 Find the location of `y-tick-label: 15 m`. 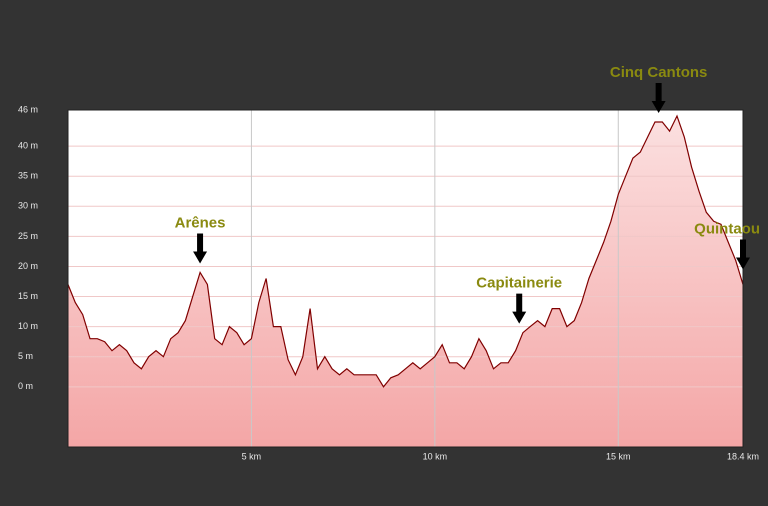

y-tick-label: 15 m is located at coordinates (28, 296).